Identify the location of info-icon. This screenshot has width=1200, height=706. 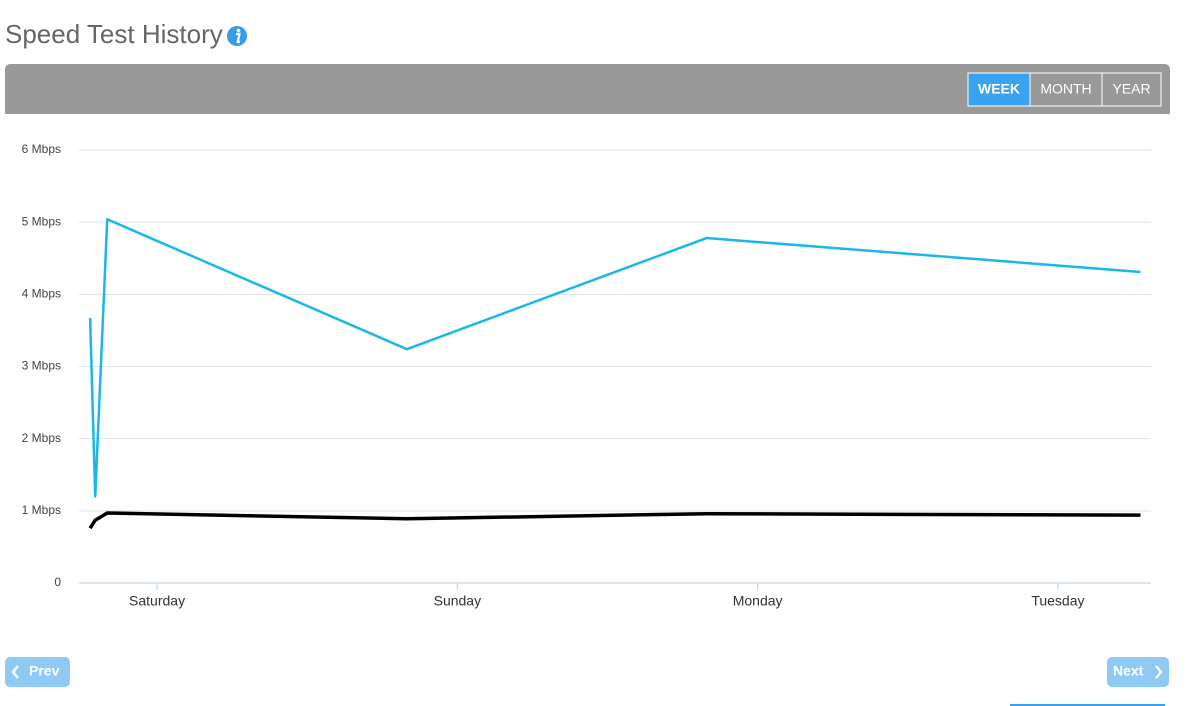
(237, 36).